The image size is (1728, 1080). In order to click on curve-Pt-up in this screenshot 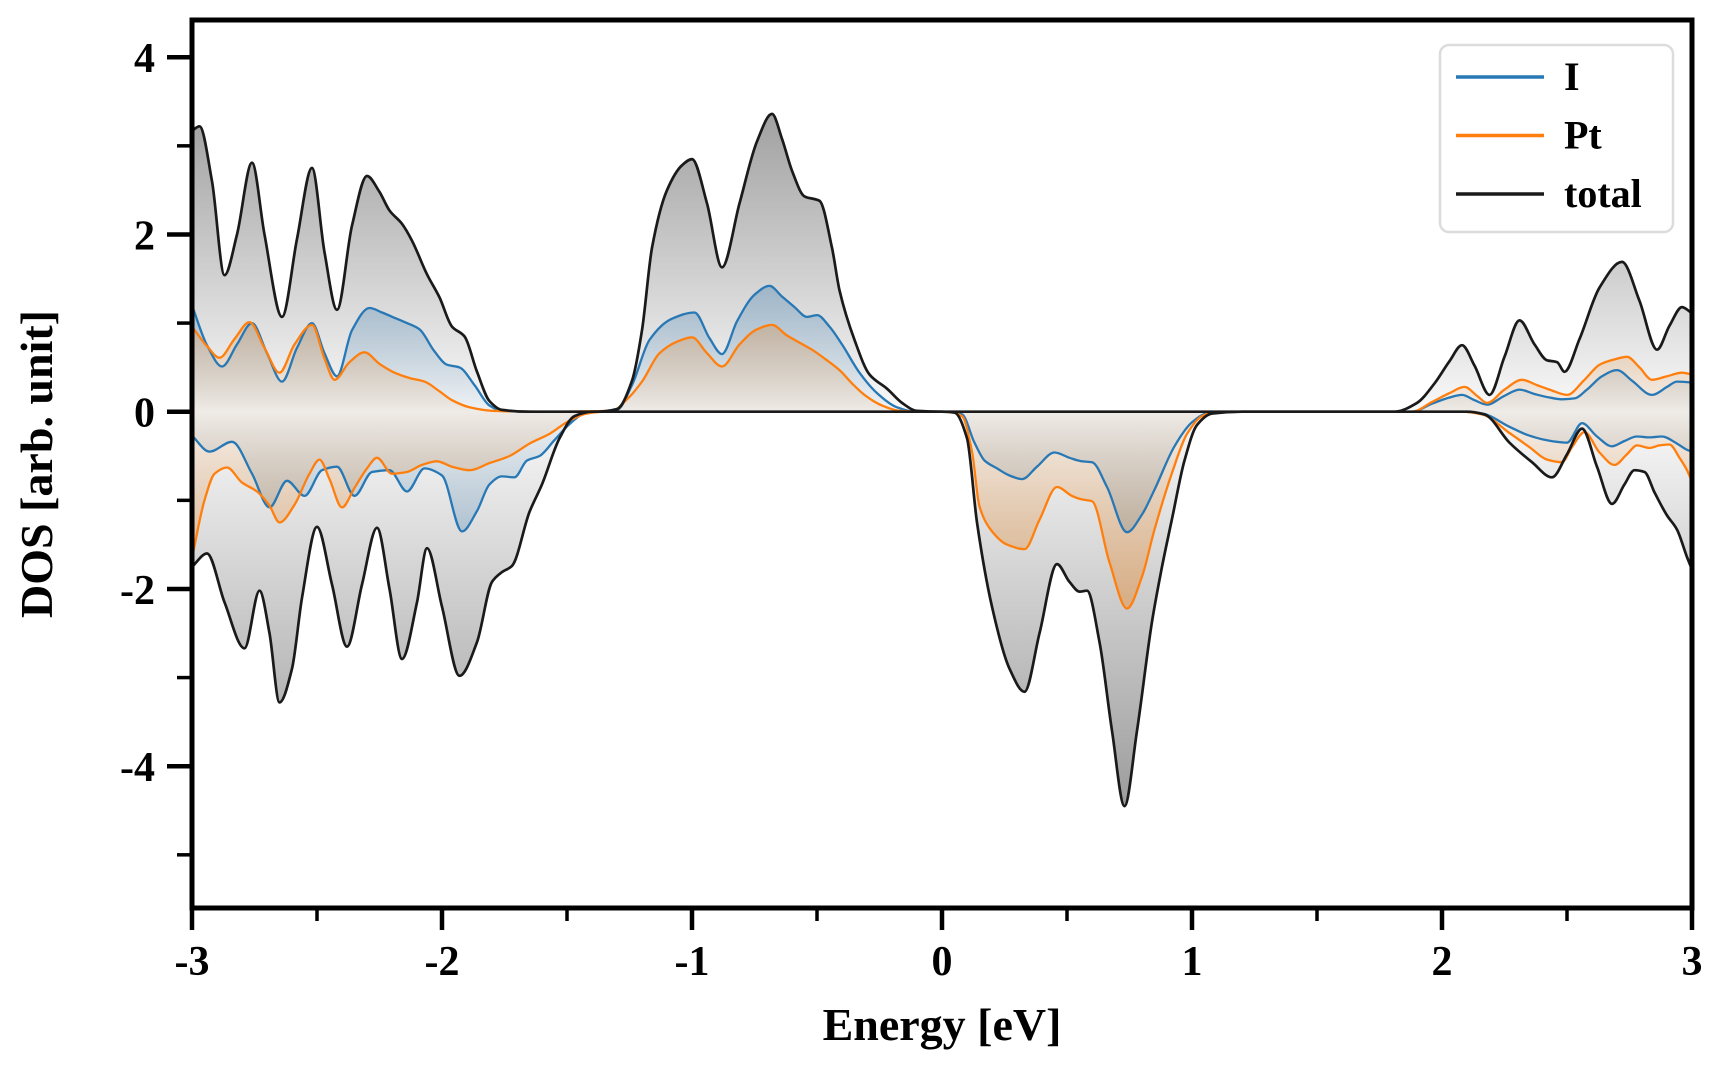, I will do `click(942, 367)`.